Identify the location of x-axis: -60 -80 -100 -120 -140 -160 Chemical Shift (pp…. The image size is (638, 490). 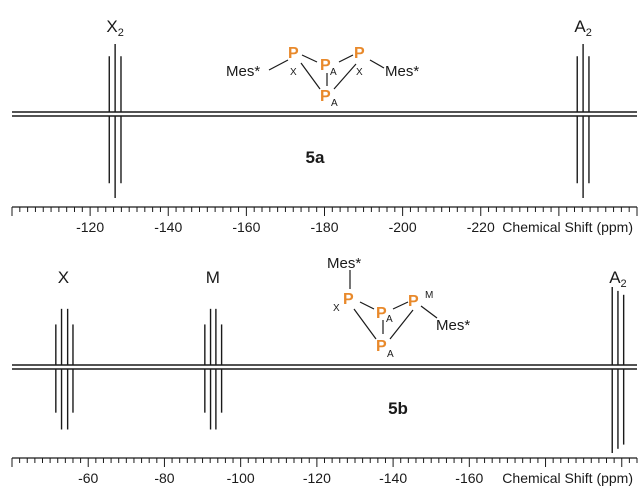
(324, 471).